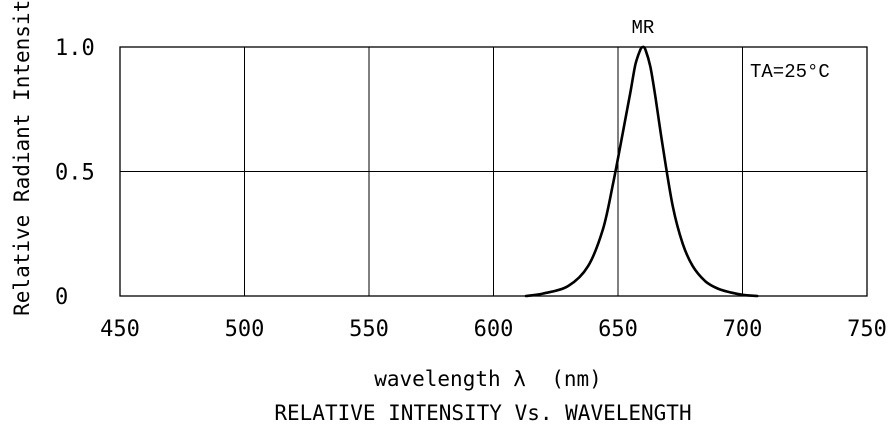 This screenshot has width=889, height=428. I want to click on x-tick-label: 600, so click(494, 329).